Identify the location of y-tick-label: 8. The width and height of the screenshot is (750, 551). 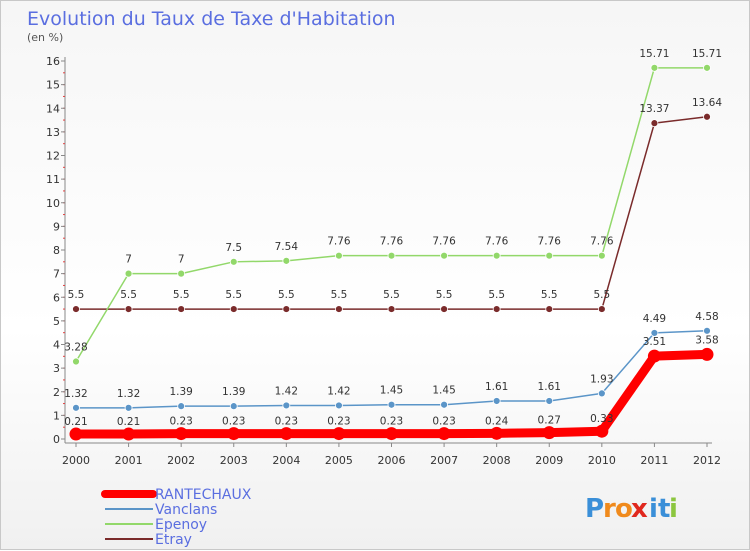
(56, 250).